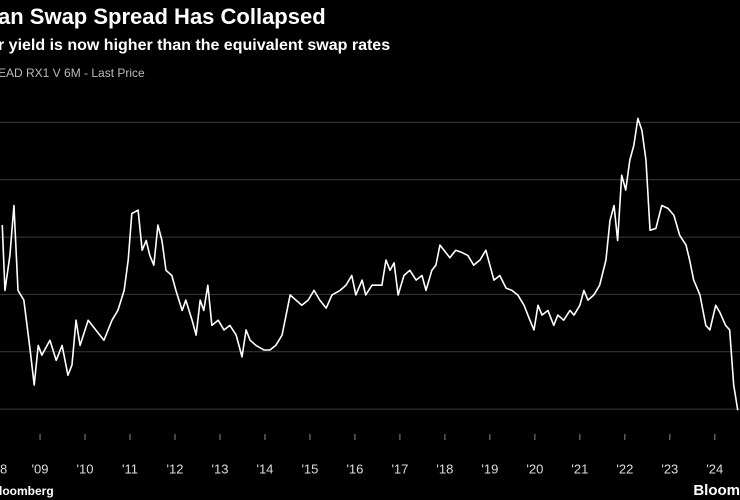 The width and height of the screenshot is (740, 500). What do you see at coordinates (489, 468) in the screenshot?
I see `x-tick-label: '19` at bounding box center [489, 468].